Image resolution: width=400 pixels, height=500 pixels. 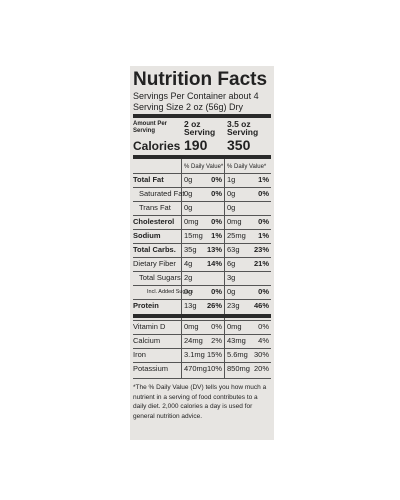 What do you see at coordinates (155, 207) in the screenshot?
I see `nutrient-name: Trans Fat` at bounding box center [155, 207].